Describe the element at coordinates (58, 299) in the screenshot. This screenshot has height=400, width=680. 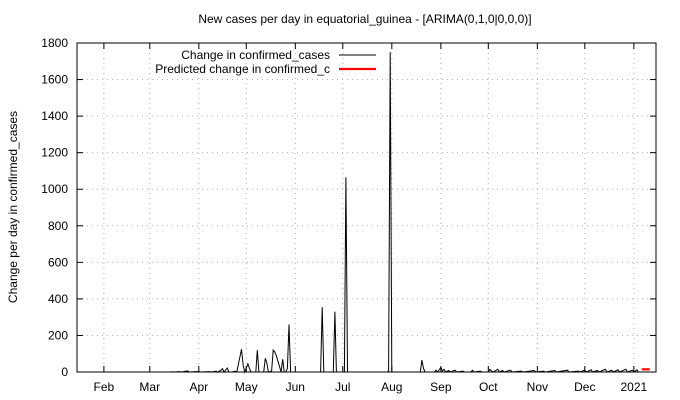
I see `y-tick-label: 400` at that location.